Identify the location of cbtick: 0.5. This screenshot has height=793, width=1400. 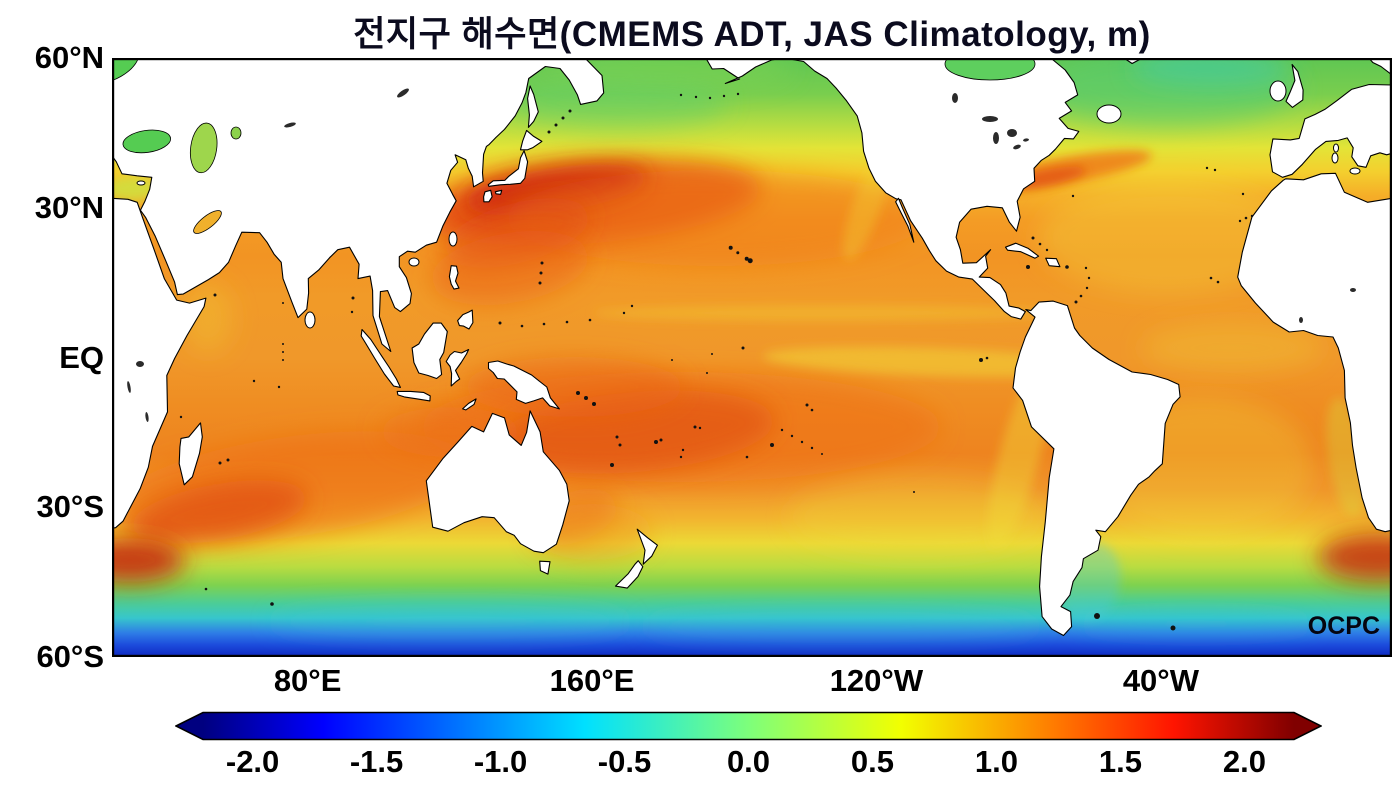
(872, 761).